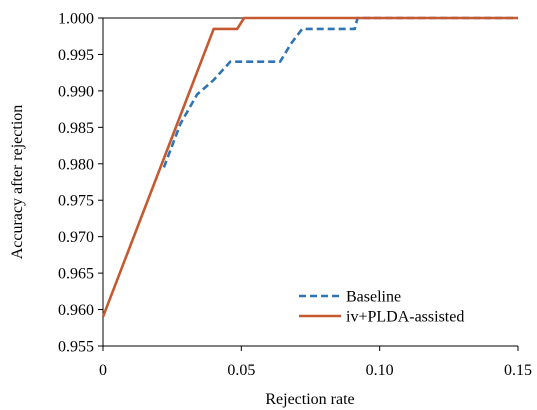  Describe the element at coordinates (380, 370) in the screenshot. I see `x-tick-label: 0.10` at that location.